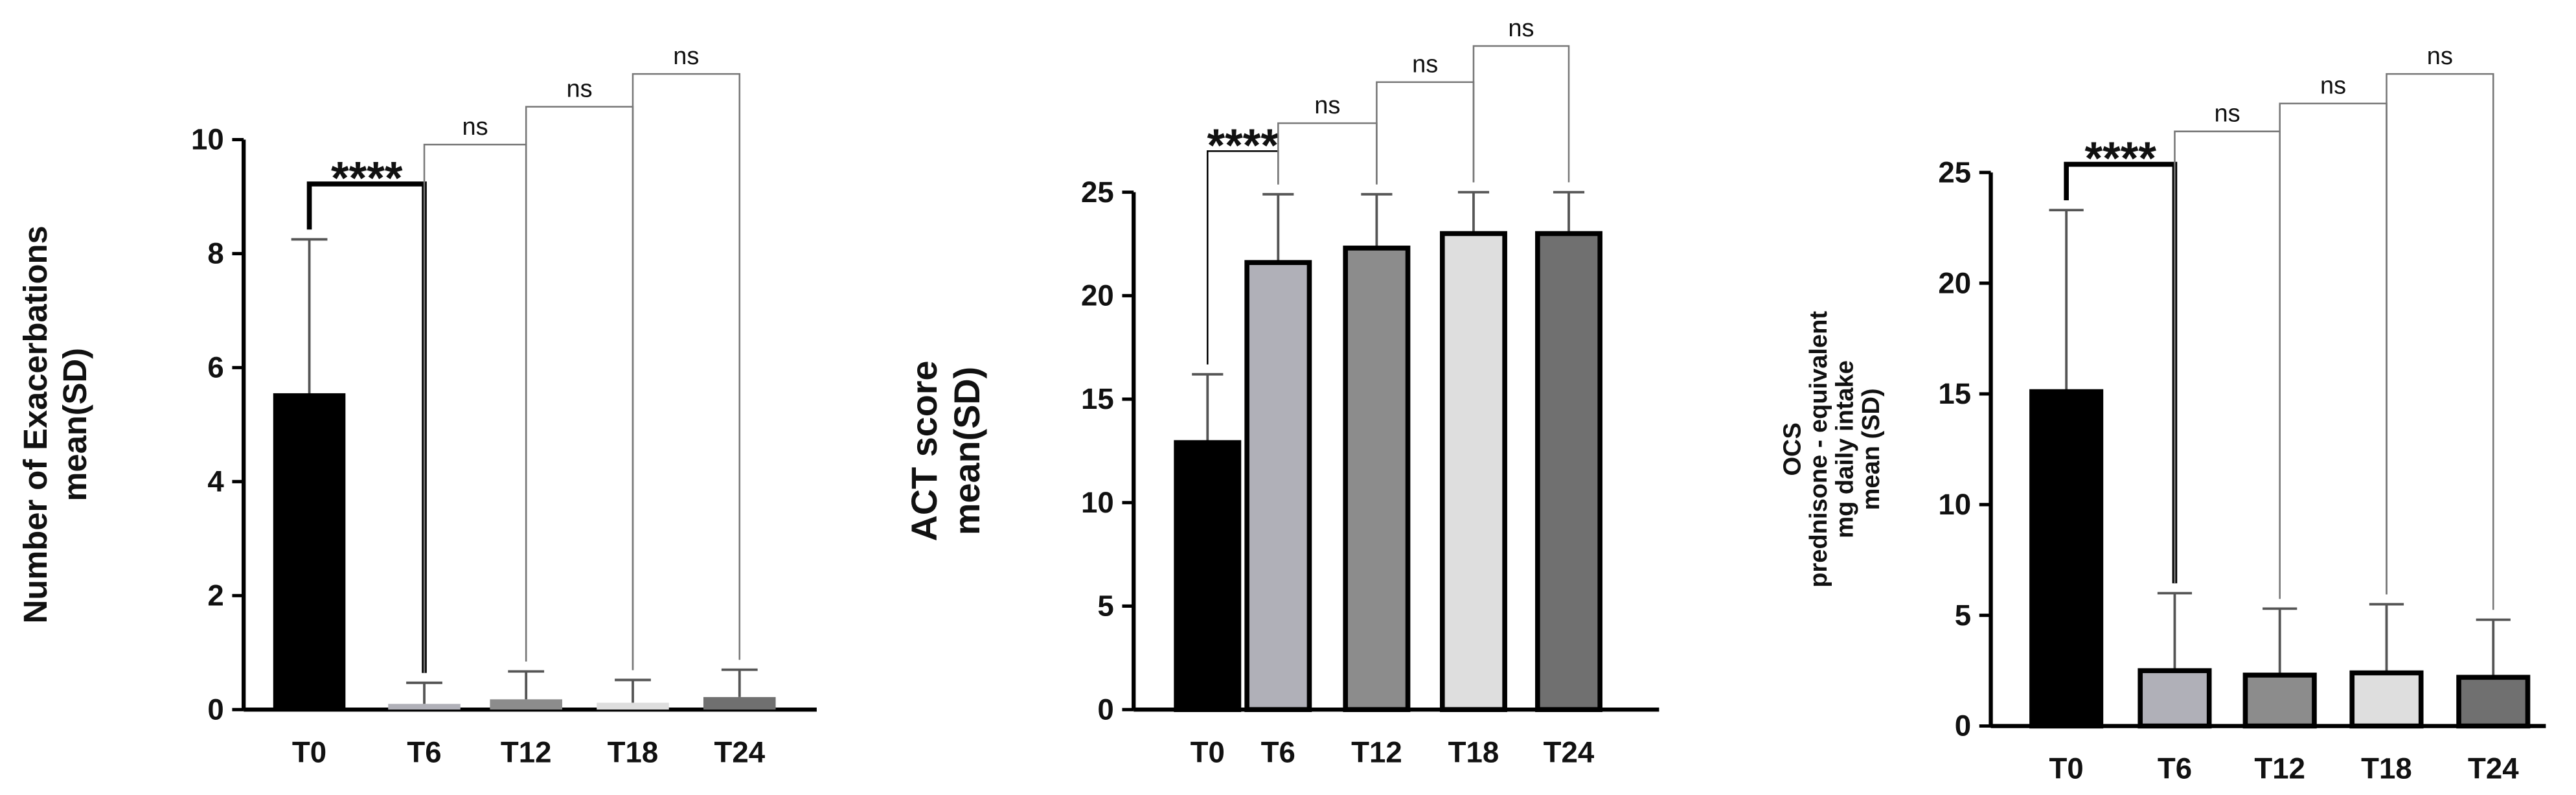  What do you see at coordinates (1846, 449) in the screenshot?
I see `y-axis-label: mg daily intake` at bounding box center [1846, 449].